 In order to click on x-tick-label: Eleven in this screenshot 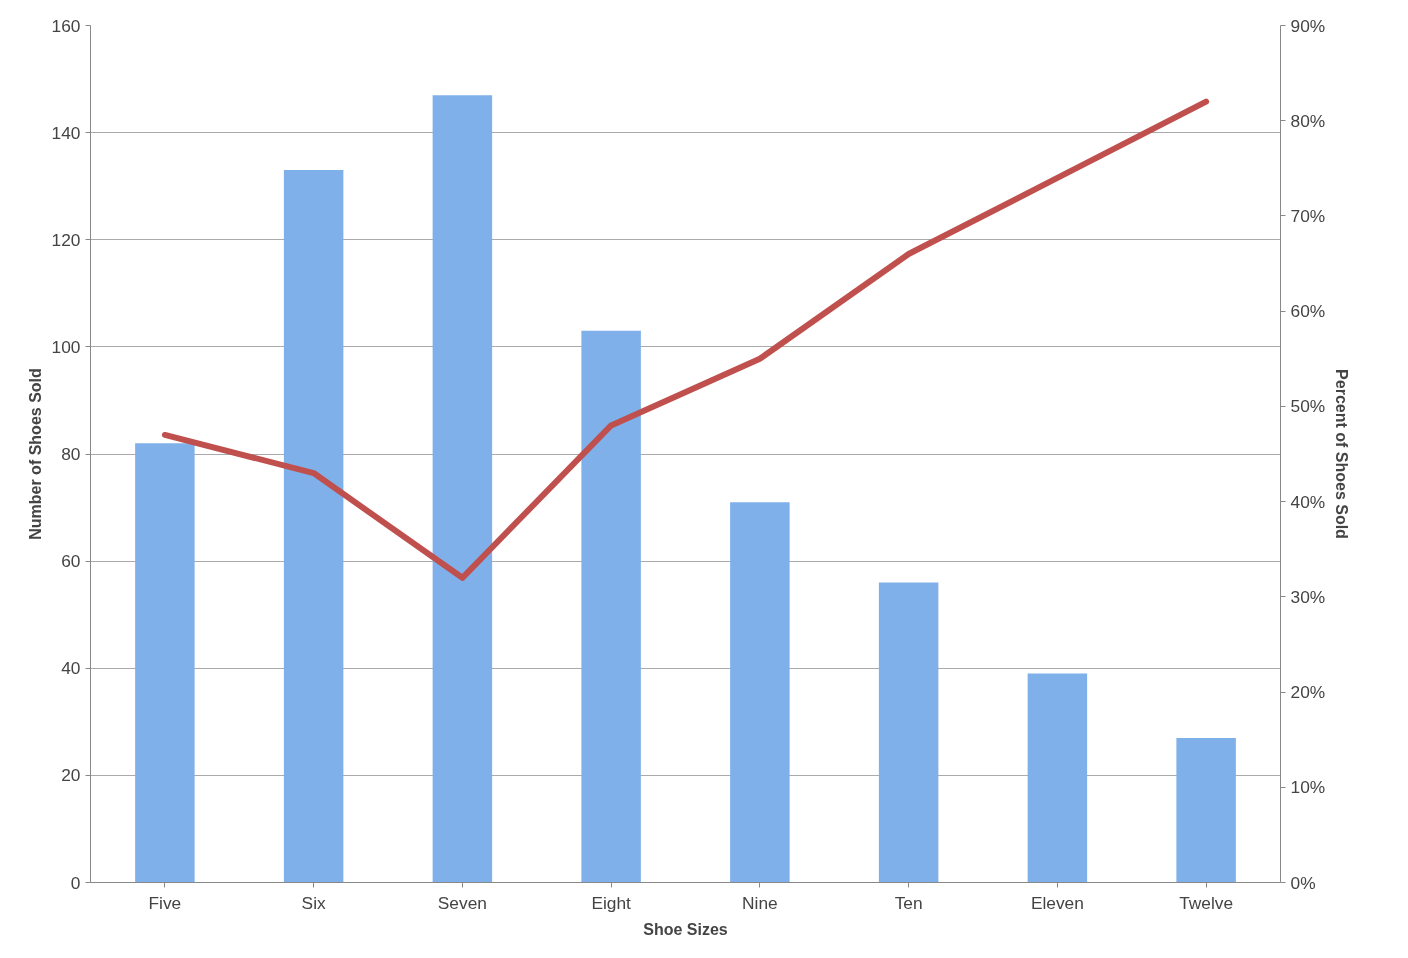, I will do `click(1057, 902)`.